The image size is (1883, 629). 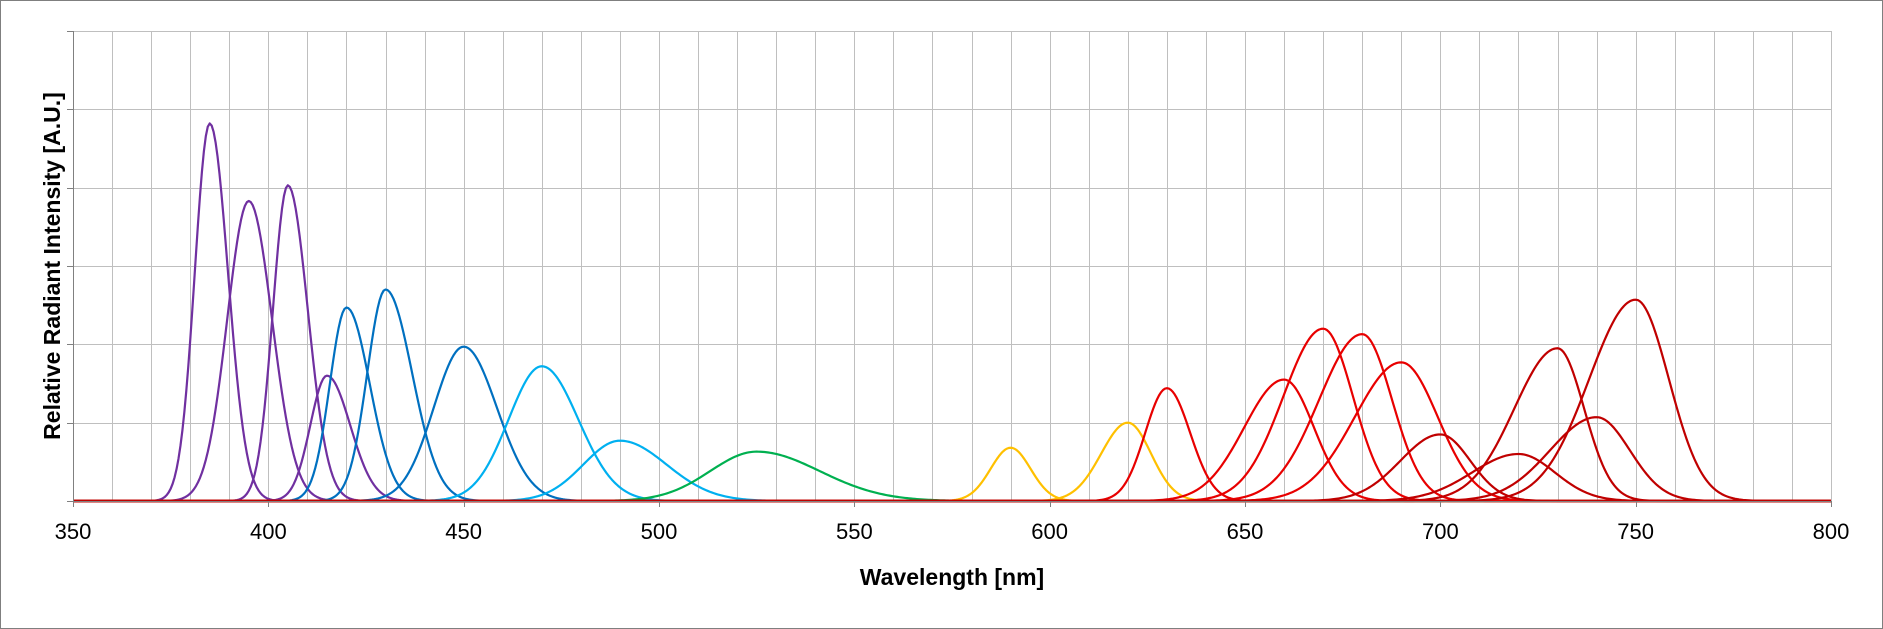 I want to click on x-axis-title: Wavelength [nm], so click(x=952, y=577).